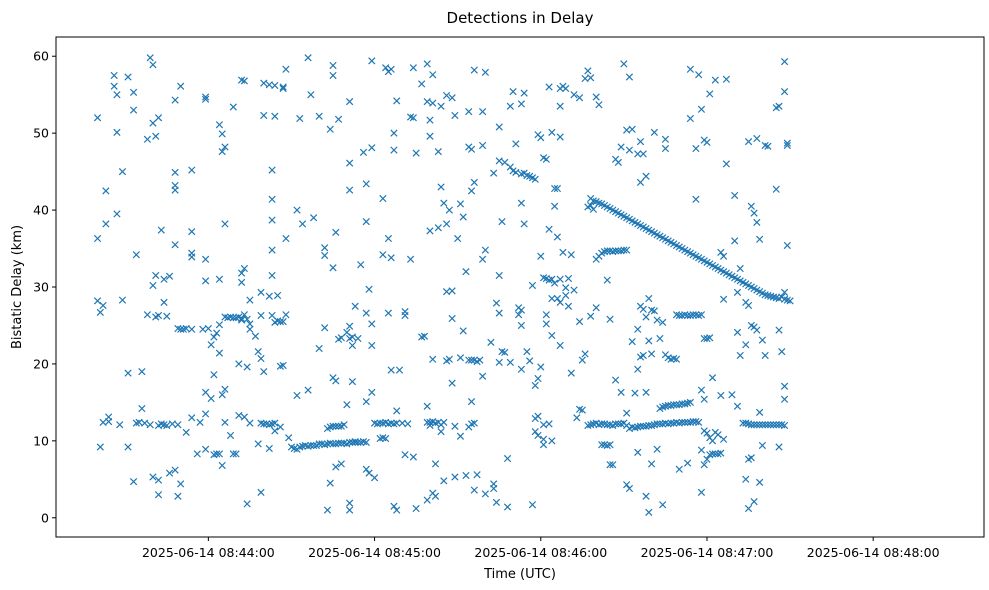  I want to click on y-tick-label: 50, so click(41, 133).